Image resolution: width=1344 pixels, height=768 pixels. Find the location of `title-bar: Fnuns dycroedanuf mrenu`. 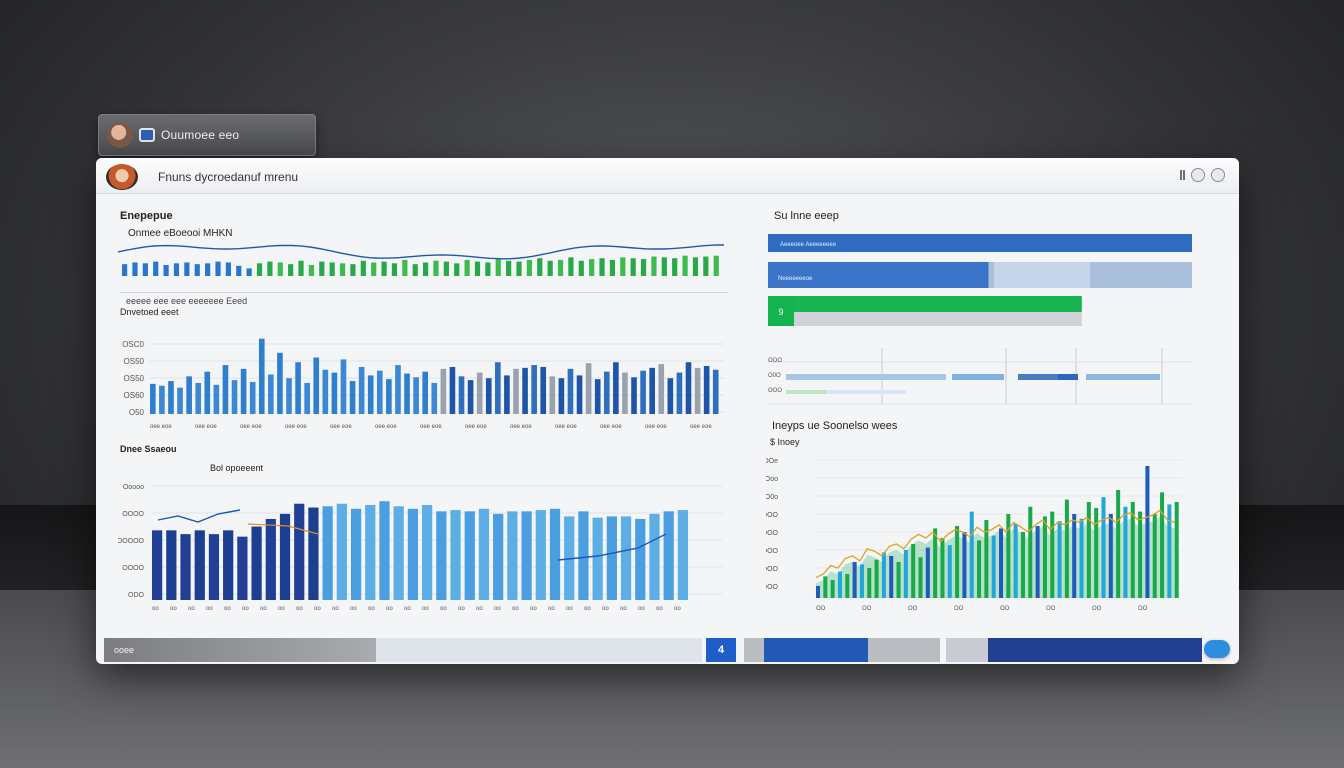

title-bar: Fnuns dycroedanuf mrenu is located at coordinates (667, 176).